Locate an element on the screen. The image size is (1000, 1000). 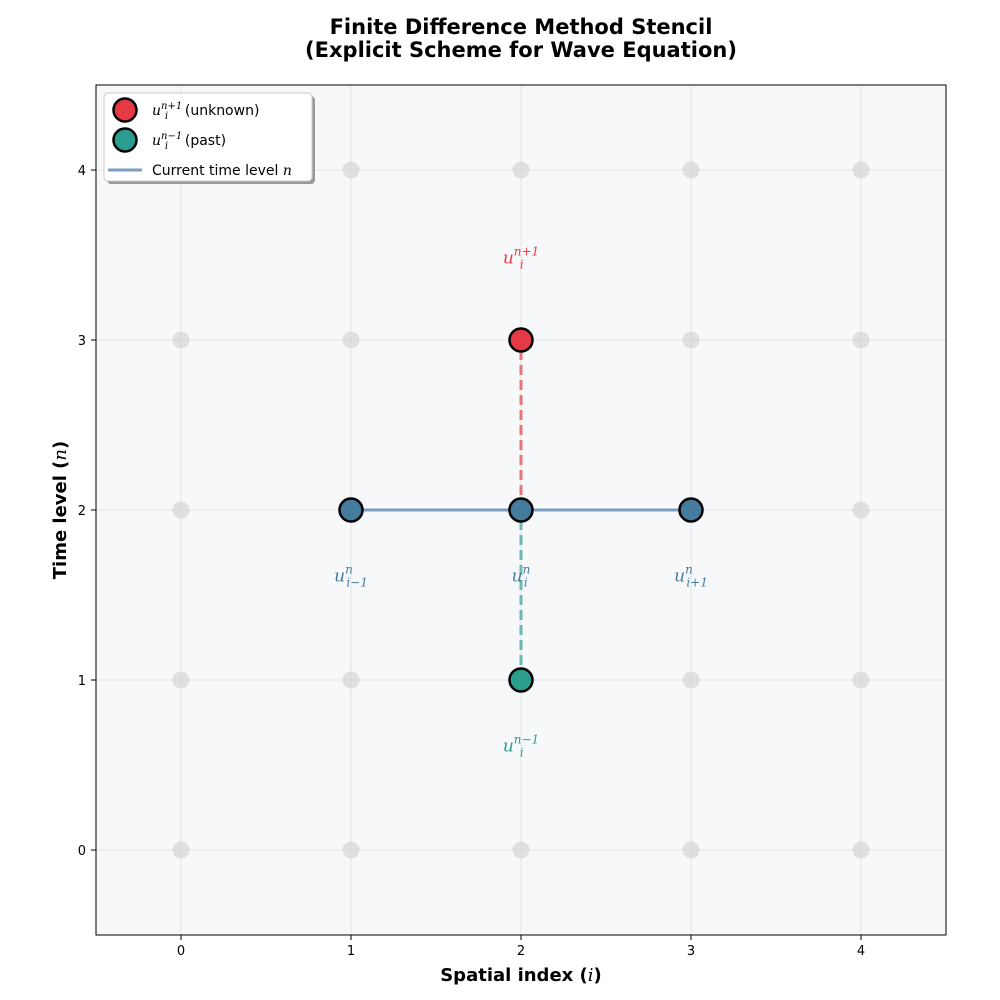
x-tick-label: 0 is located at coordinates (181, 951).